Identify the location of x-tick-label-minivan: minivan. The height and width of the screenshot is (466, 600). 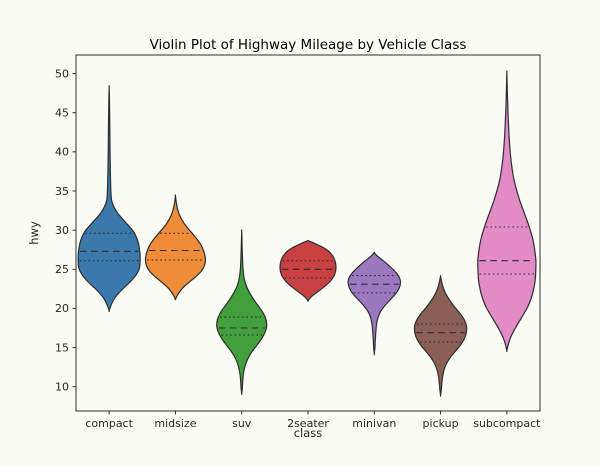
(374, 423).